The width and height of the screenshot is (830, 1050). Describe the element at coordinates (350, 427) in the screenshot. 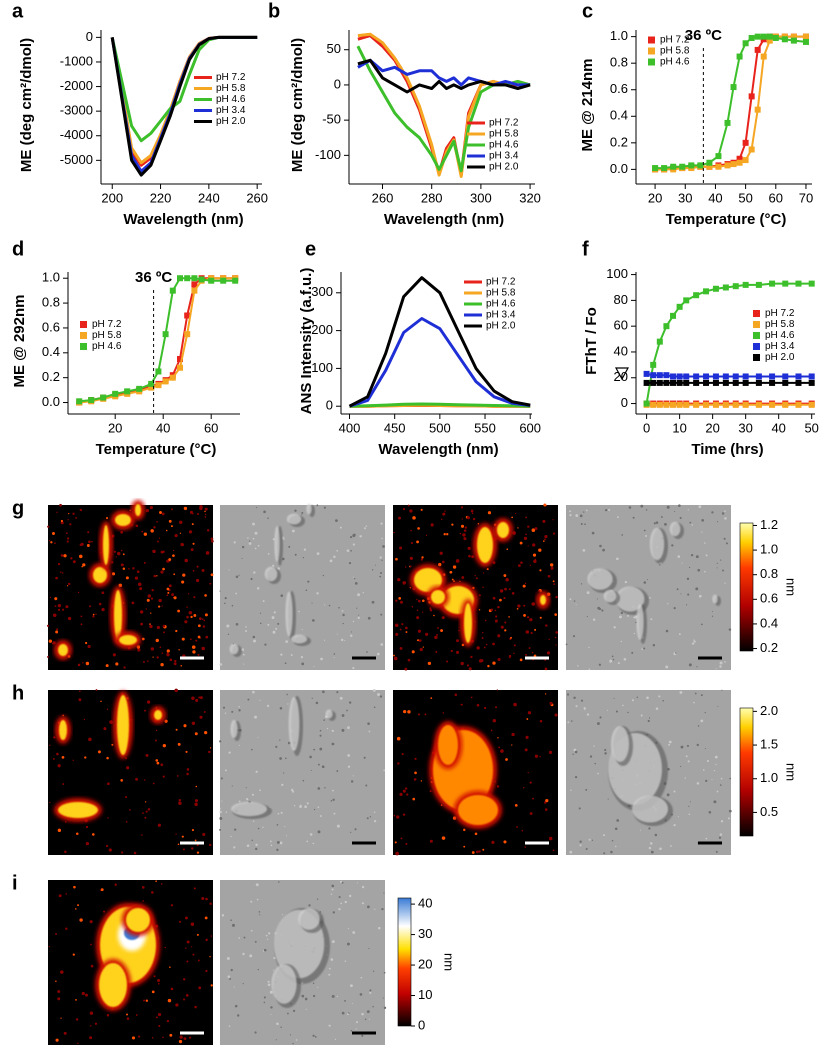

I see `x-tick-label: 400` at that location.